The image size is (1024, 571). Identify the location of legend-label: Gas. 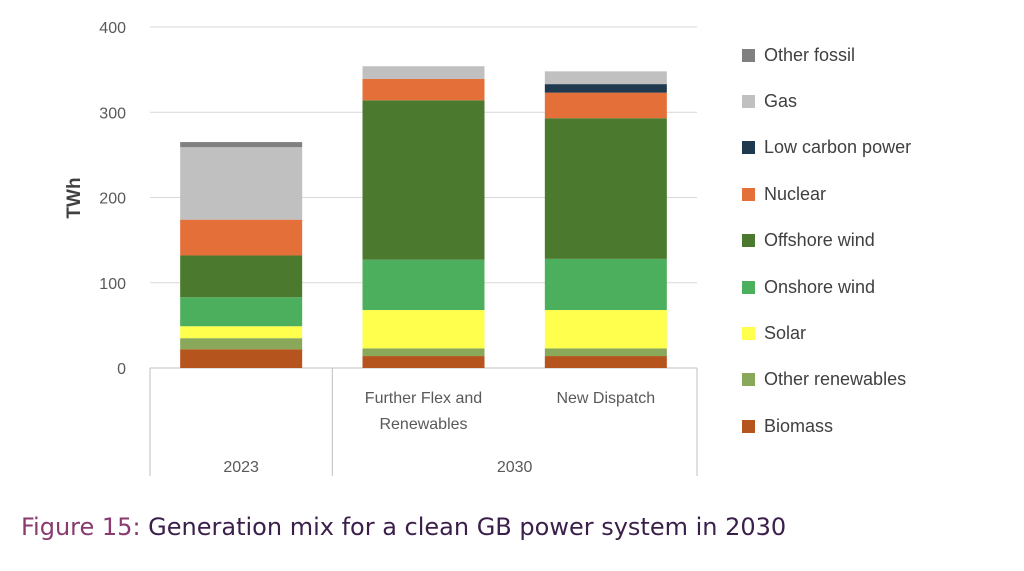
(781, 101).